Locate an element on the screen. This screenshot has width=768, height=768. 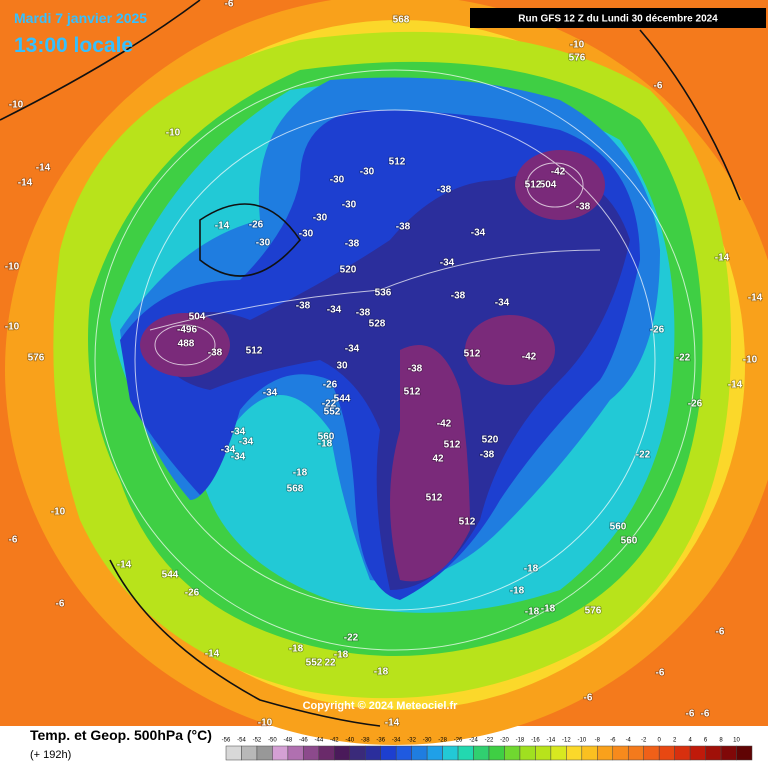
scale-label: -42 is located at coordinates (334, 741).